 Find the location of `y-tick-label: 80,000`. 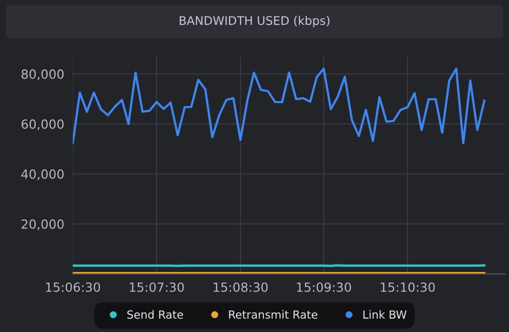

y-tick-label: 80,000 is located at coordinates (43, 74).